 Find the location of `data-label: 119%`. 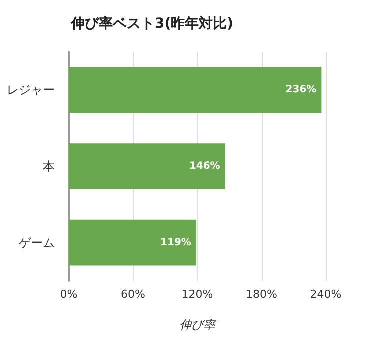

data-label: 119% is located at coordinates (176, 242).